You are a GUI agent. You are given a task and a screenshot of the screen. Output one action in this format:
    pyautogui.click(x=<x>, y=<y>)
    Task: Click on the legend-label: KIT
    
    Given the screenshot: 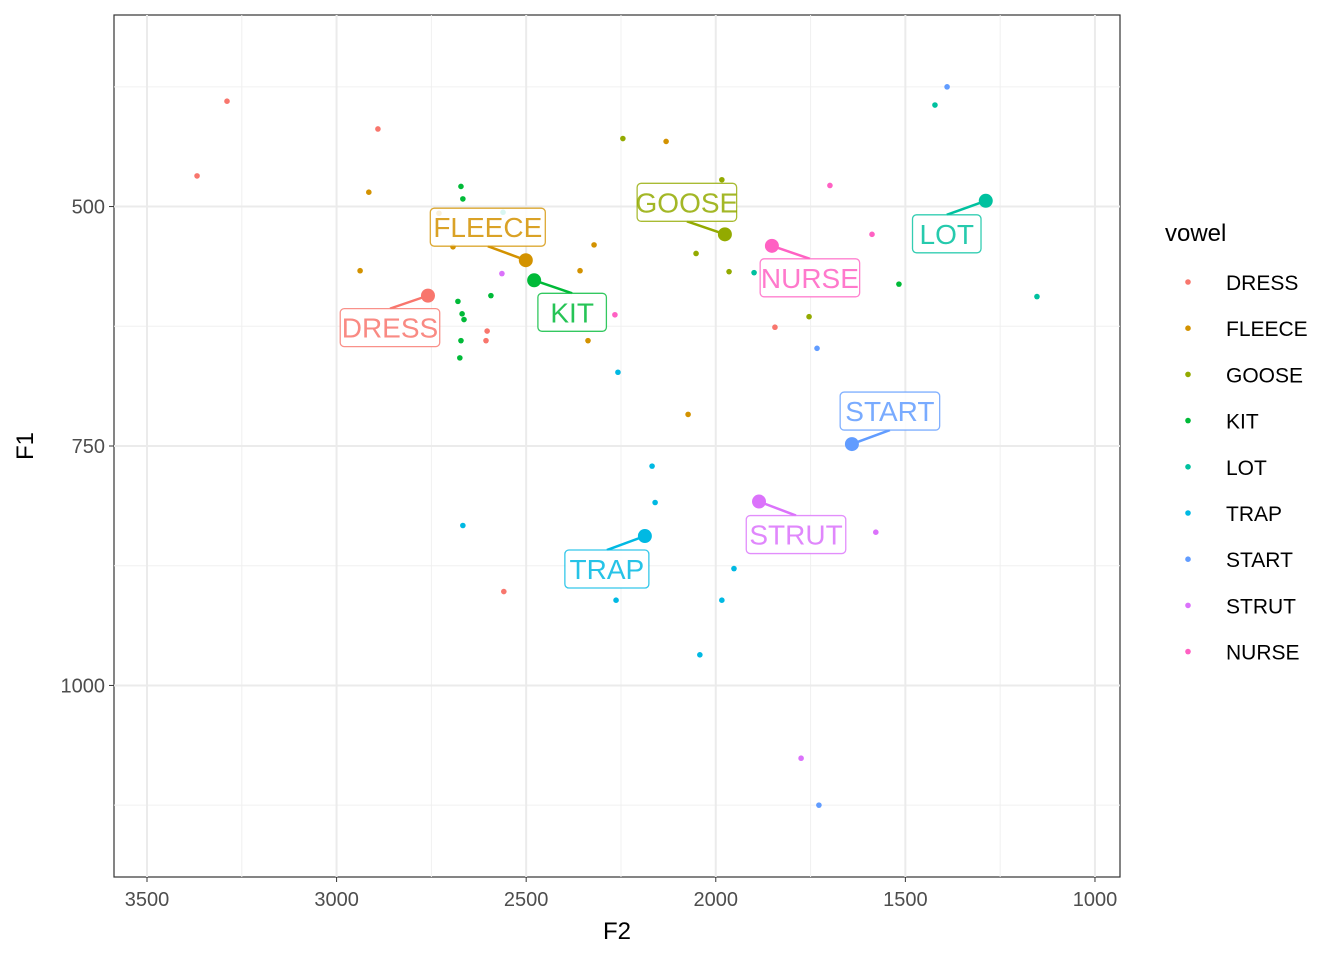 What is the action you would take?
    pyautogui.click(x=1242, y=422)
    